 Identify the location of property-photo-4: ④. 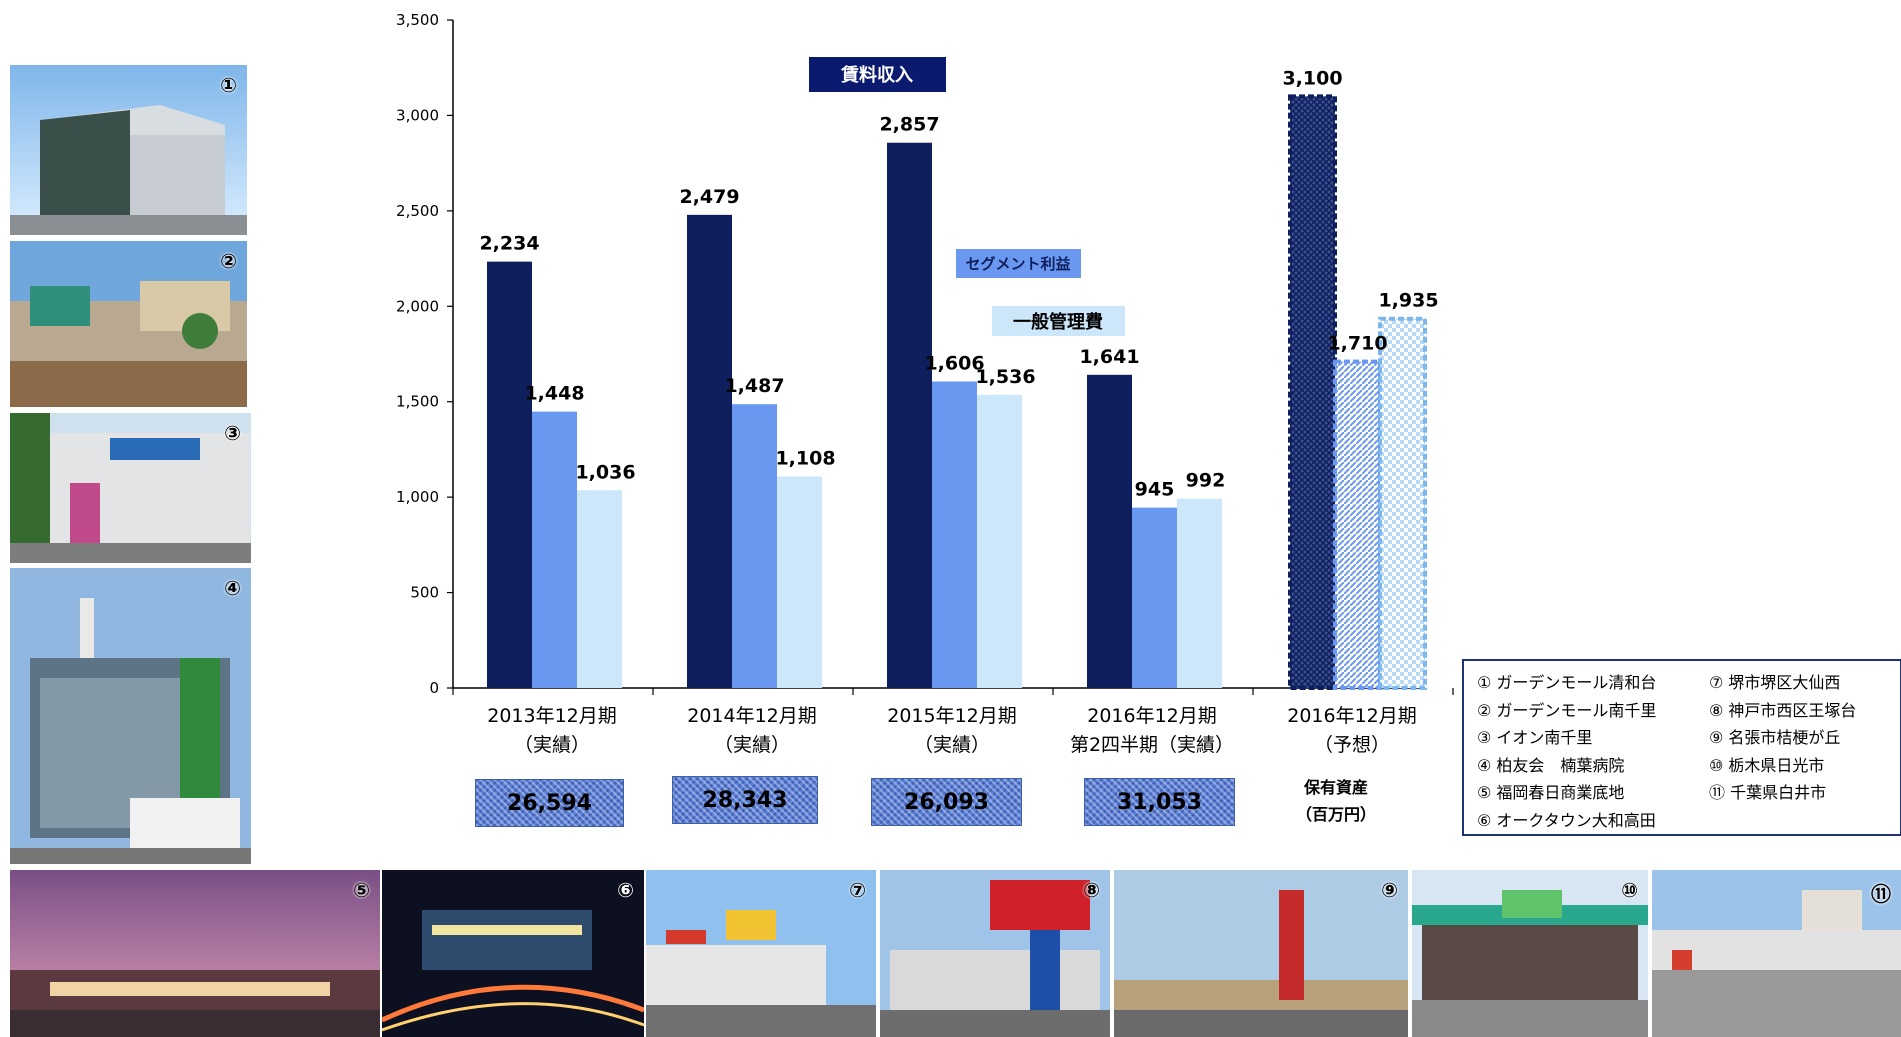
(130, 716).